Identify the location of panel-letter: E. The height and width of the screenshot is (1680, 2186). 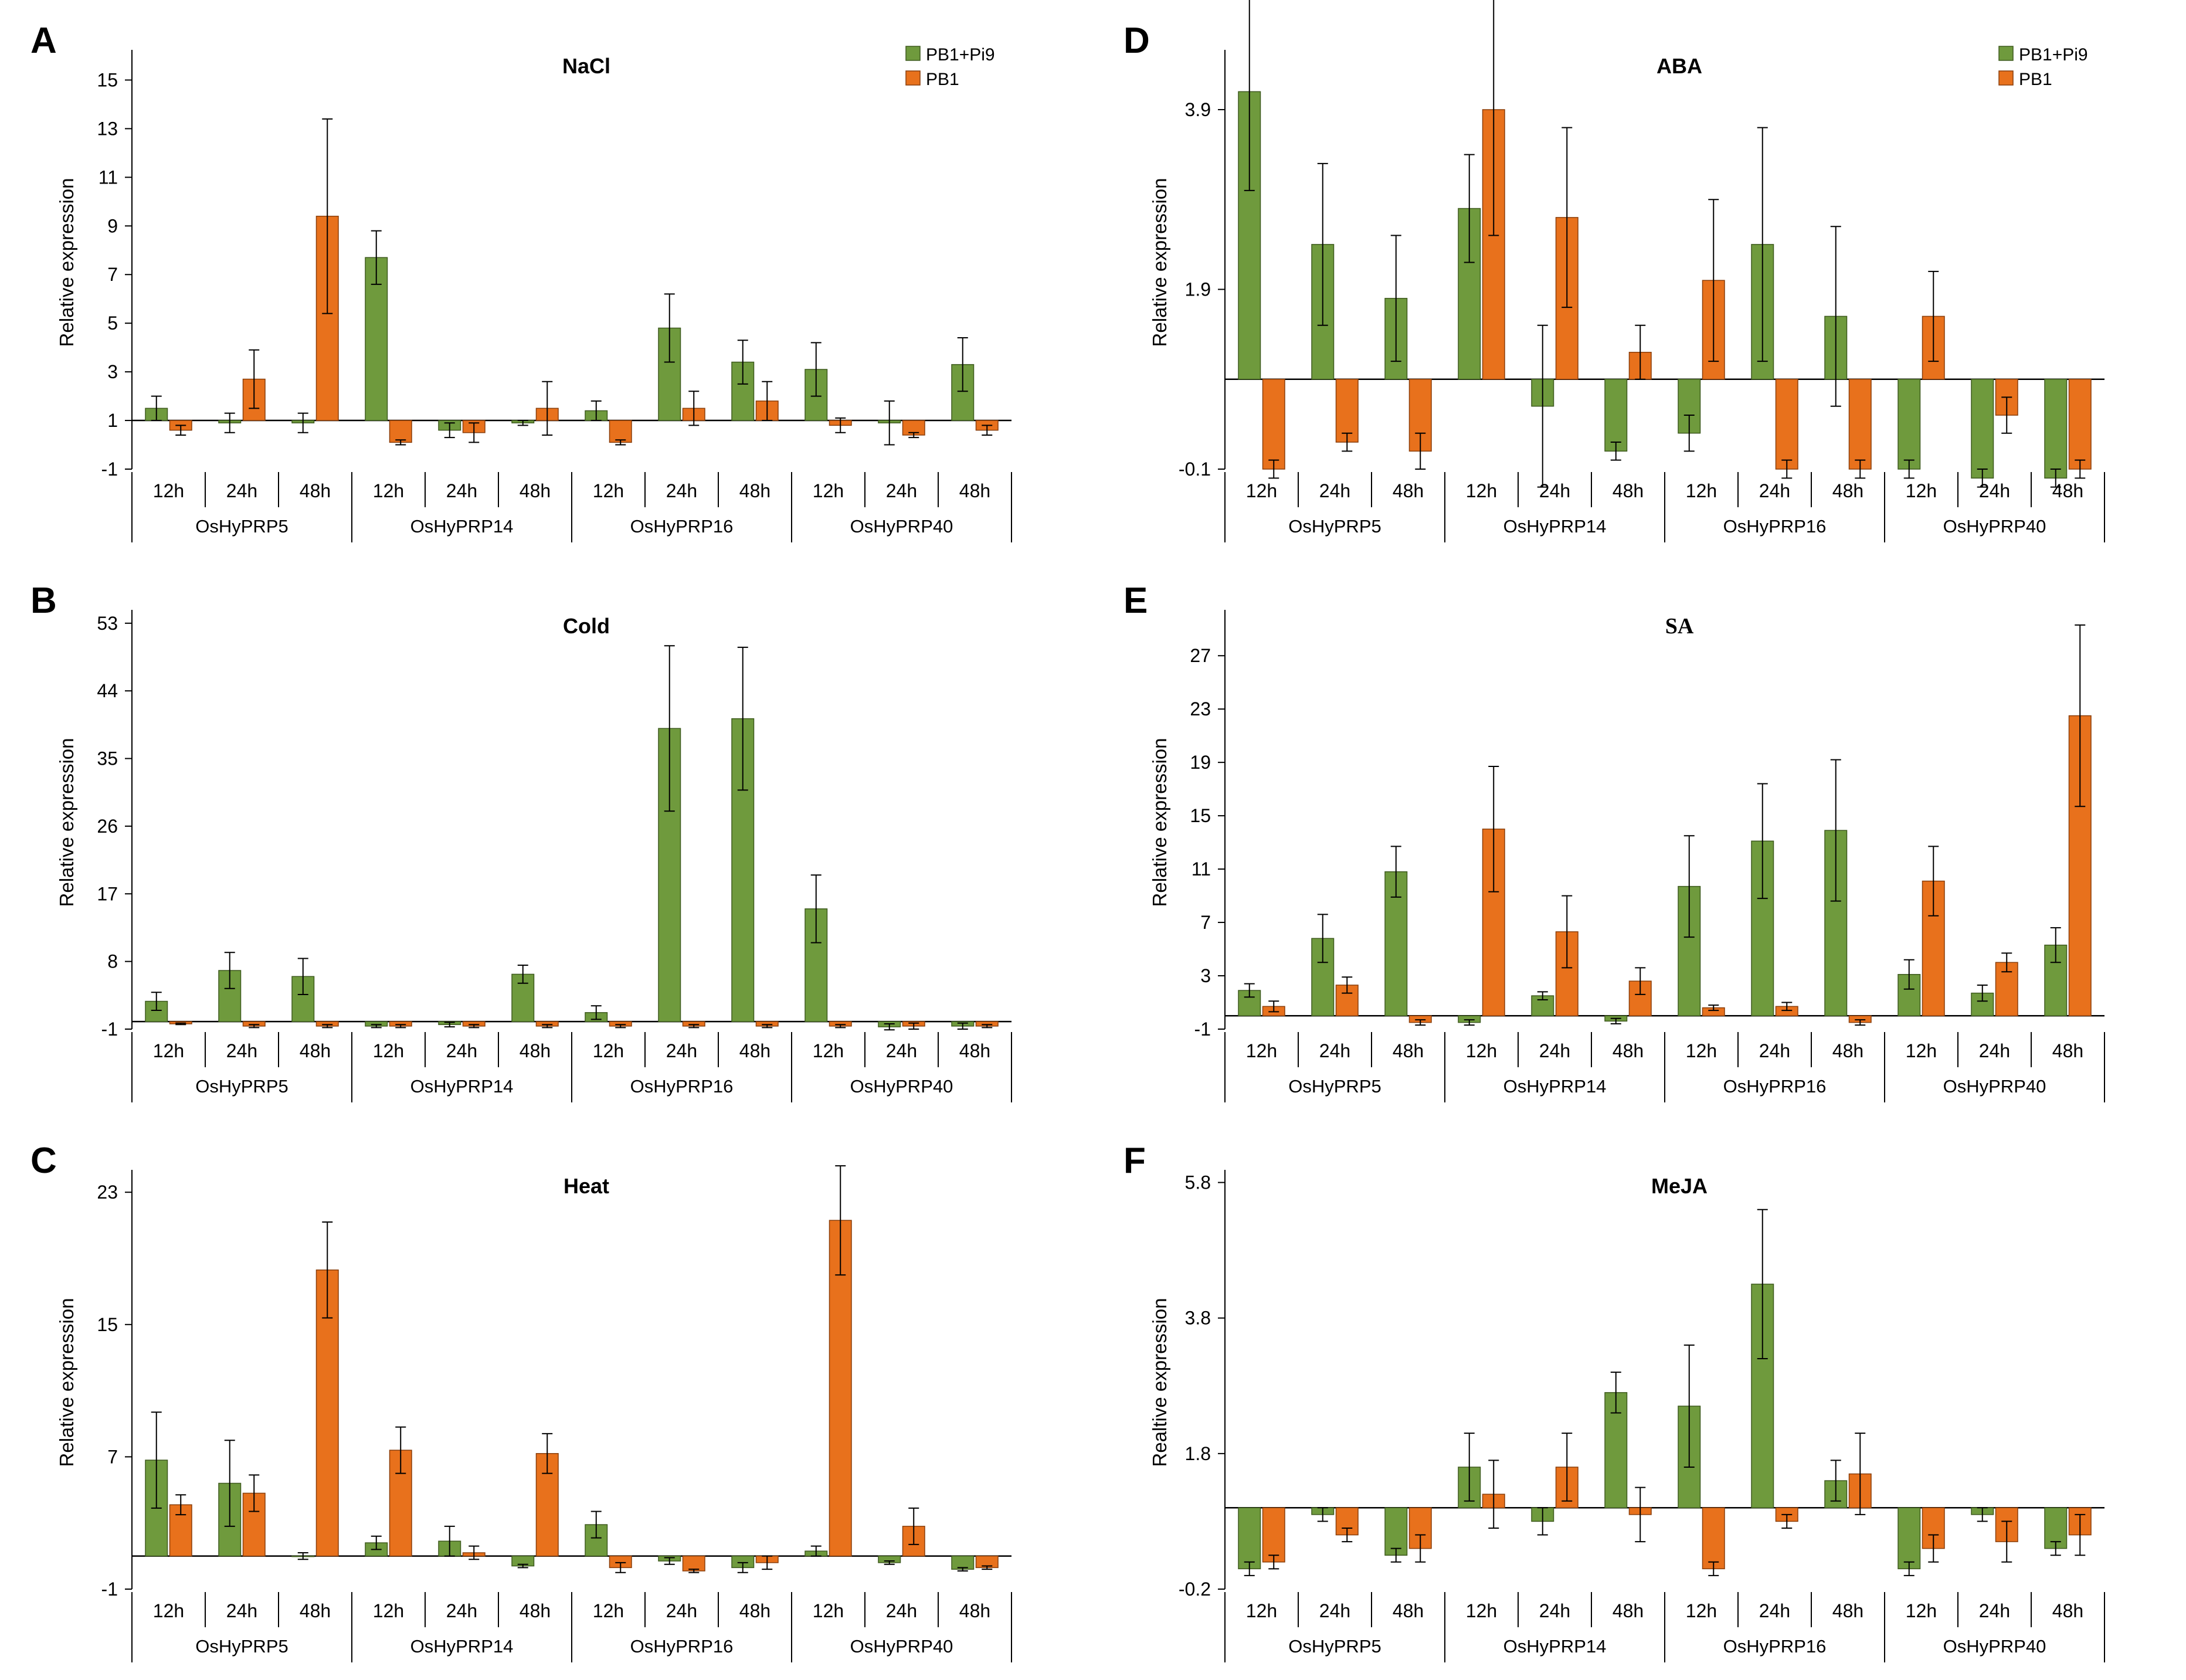
(1135, 601).